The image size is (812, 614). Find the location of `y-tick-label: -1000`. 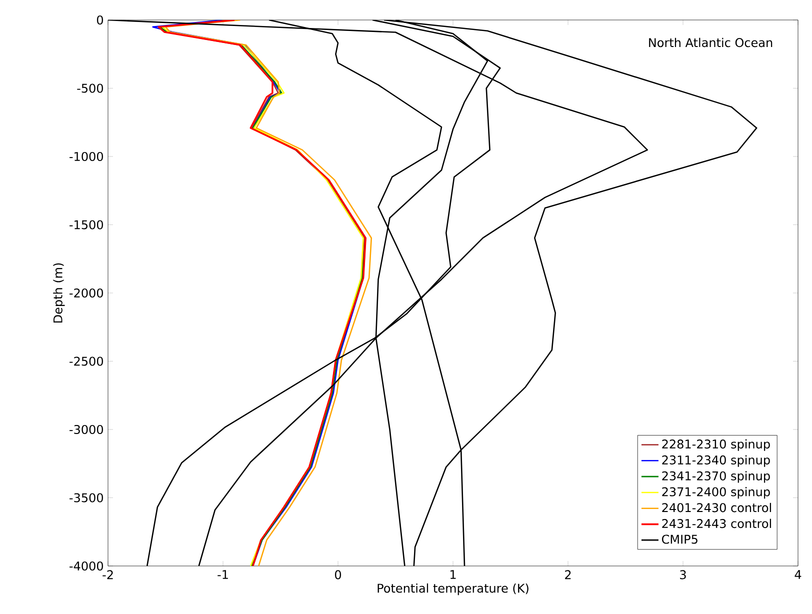

y-tick-label: -1000 is located at coordinates (87, 157).